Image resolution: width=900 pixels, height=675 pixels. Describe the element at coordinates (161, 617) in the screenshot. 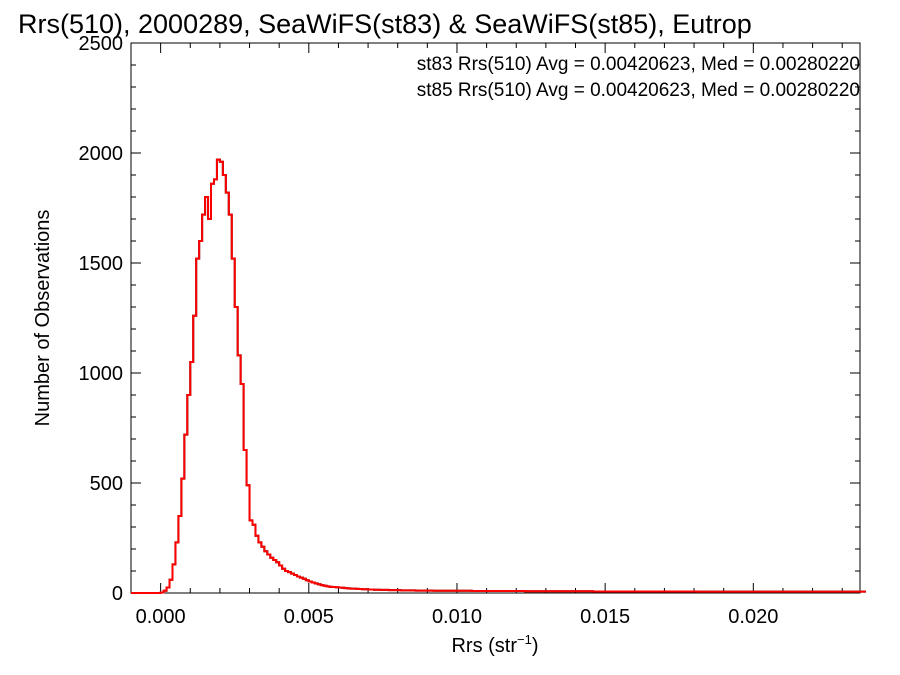

I see `x-tick-label: 0.000` at that location.